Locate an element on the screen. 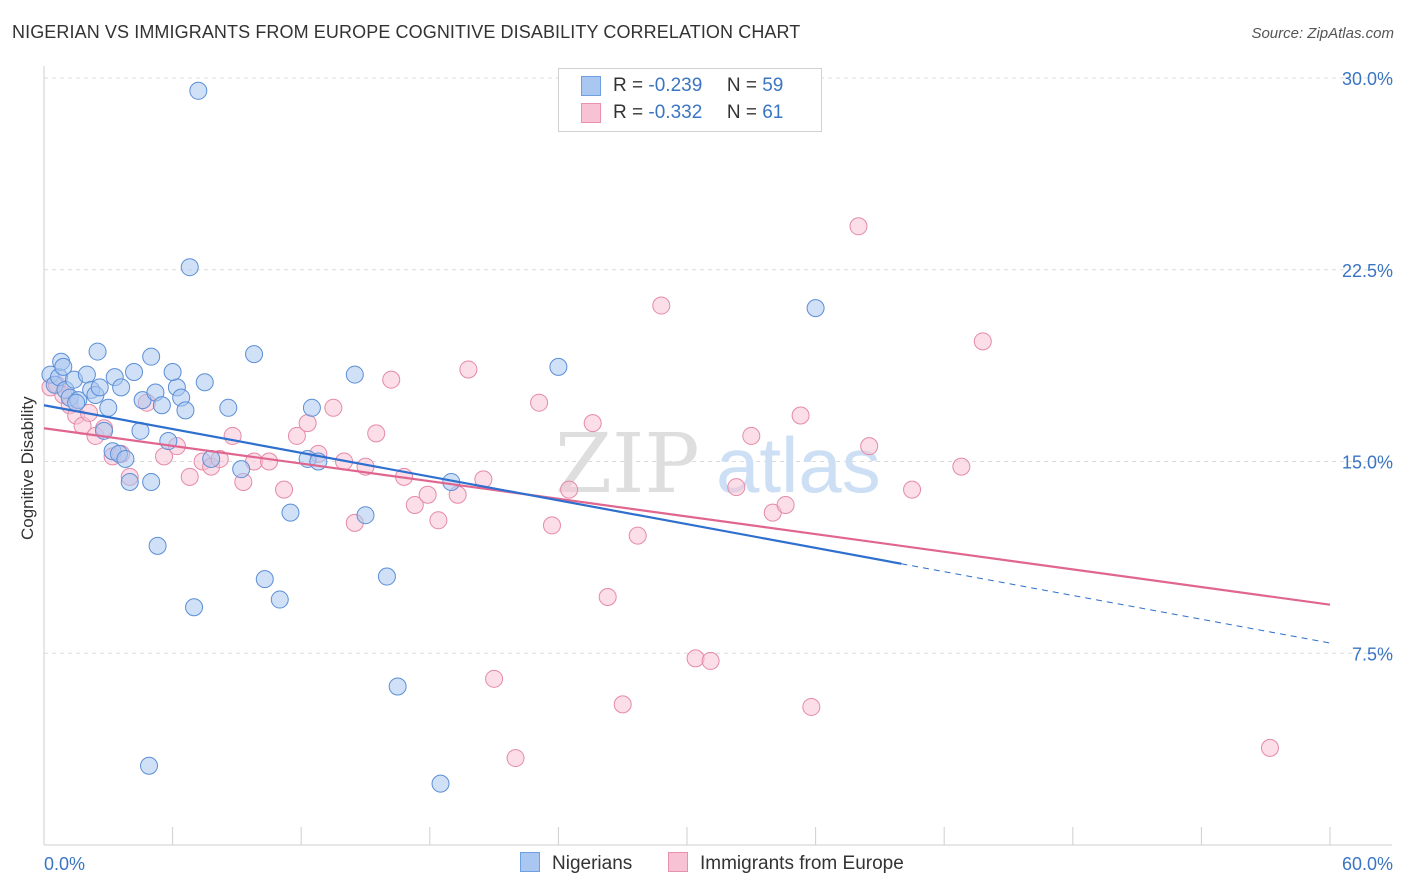 The width and height of the screenshot is (1406, 892). series-label-nigerians: Nigerians is located at coordinates (592, 863).